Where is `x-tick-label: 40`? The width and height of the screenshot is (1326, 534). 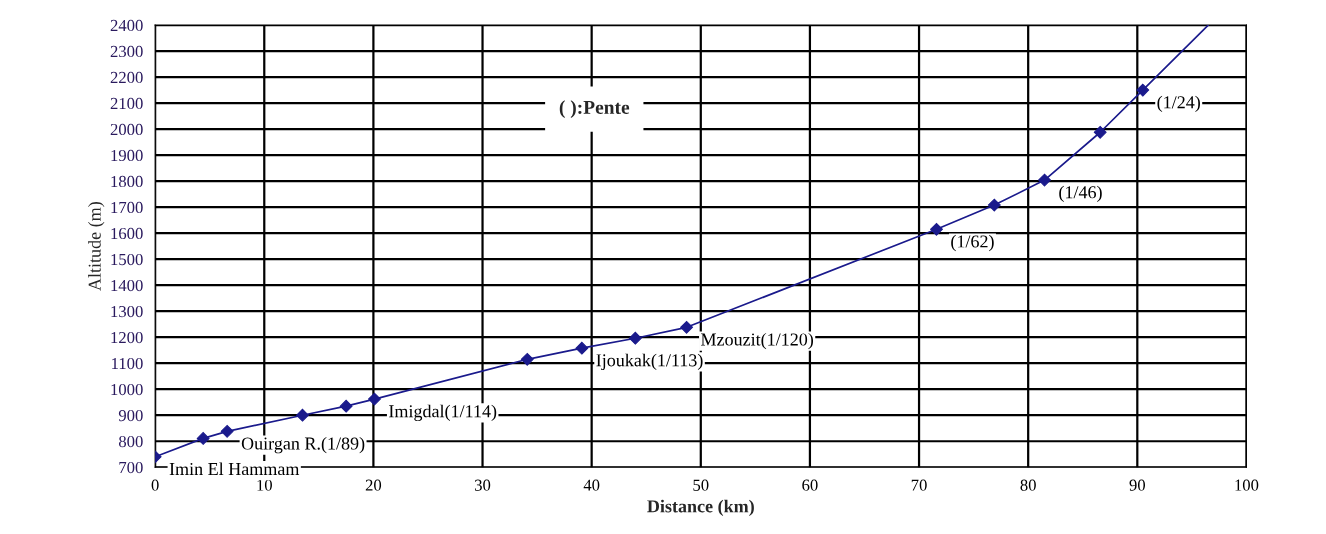
x-tick-label: 40 is located at coordinates (591, 485).